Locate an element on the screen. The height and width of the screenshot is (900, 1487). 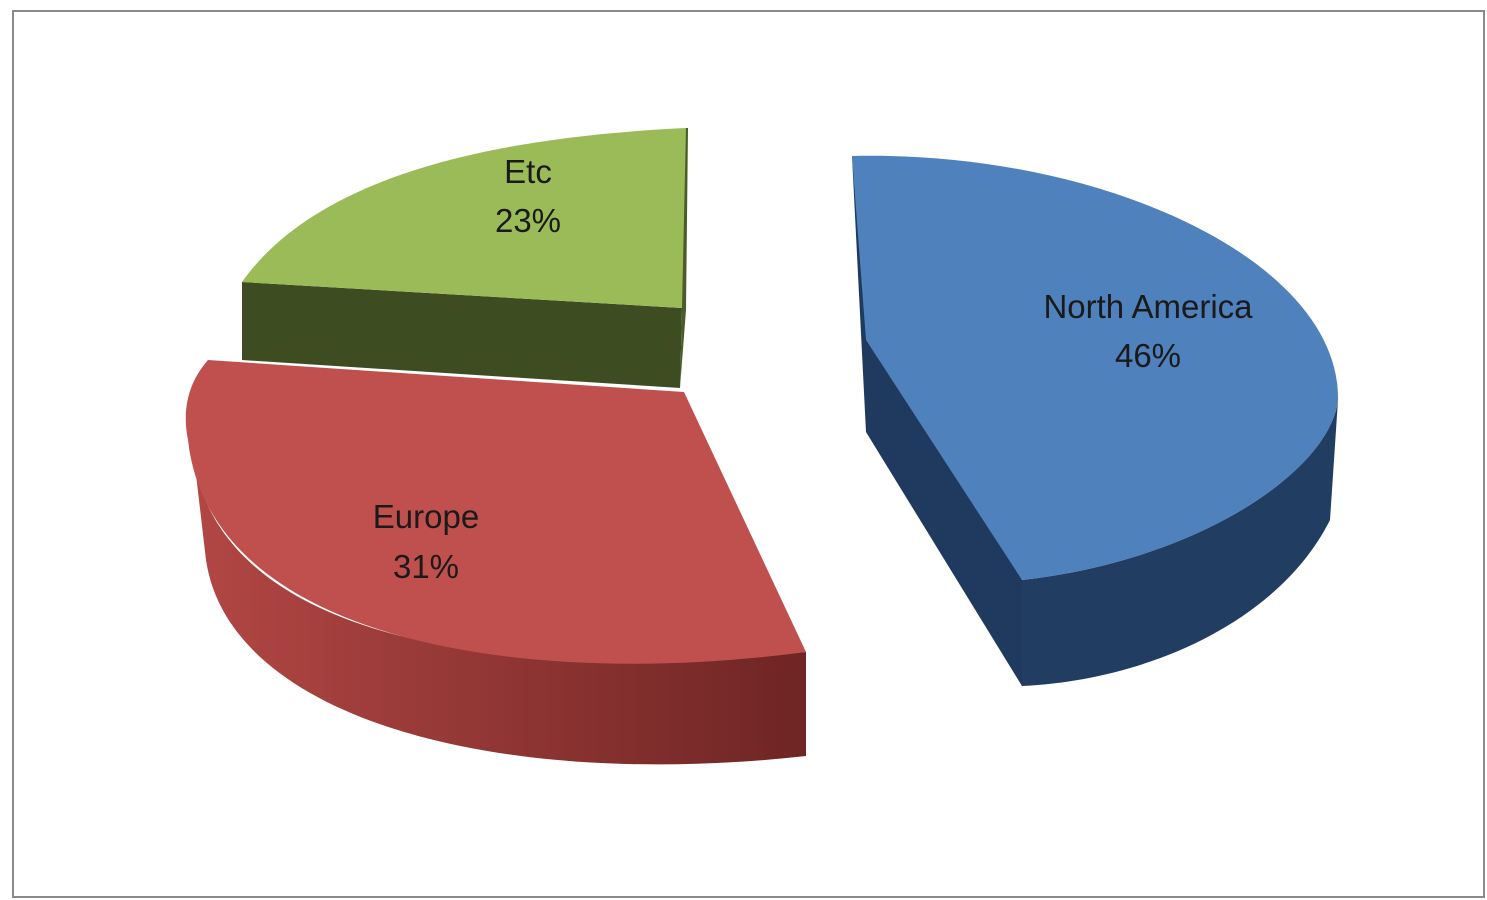
slice-etc-edge is located at coordinates (684, 258).